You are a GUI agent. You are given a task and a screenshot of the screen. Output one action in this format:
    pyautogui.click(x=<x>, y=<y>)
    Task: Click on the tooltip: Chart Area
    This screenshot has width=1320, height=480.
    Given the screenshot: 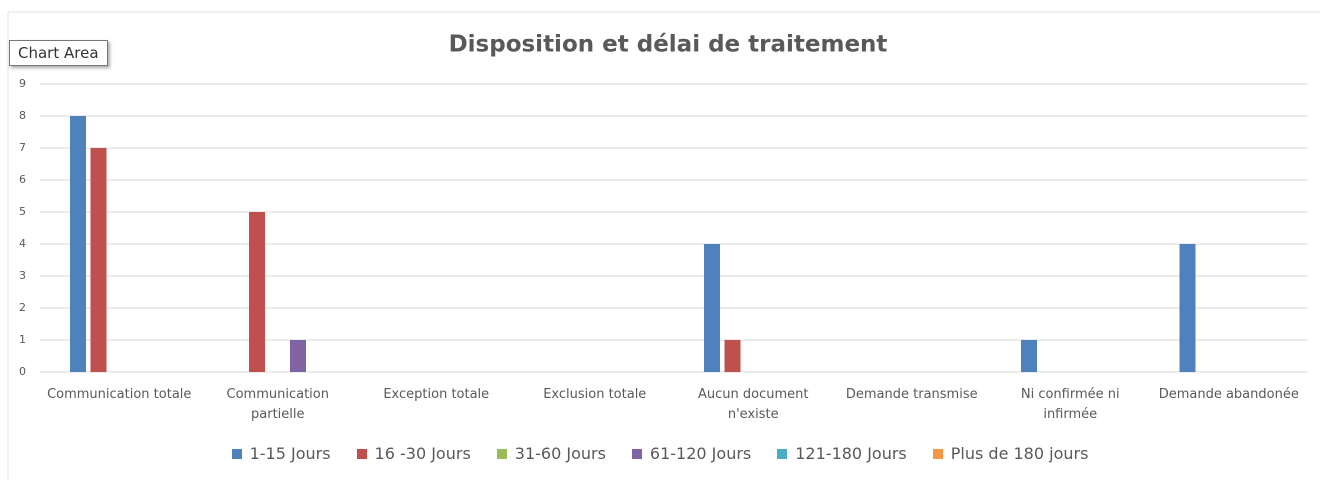 What is the action you would take?
    pyautogui.click(x=58, y=53)
    